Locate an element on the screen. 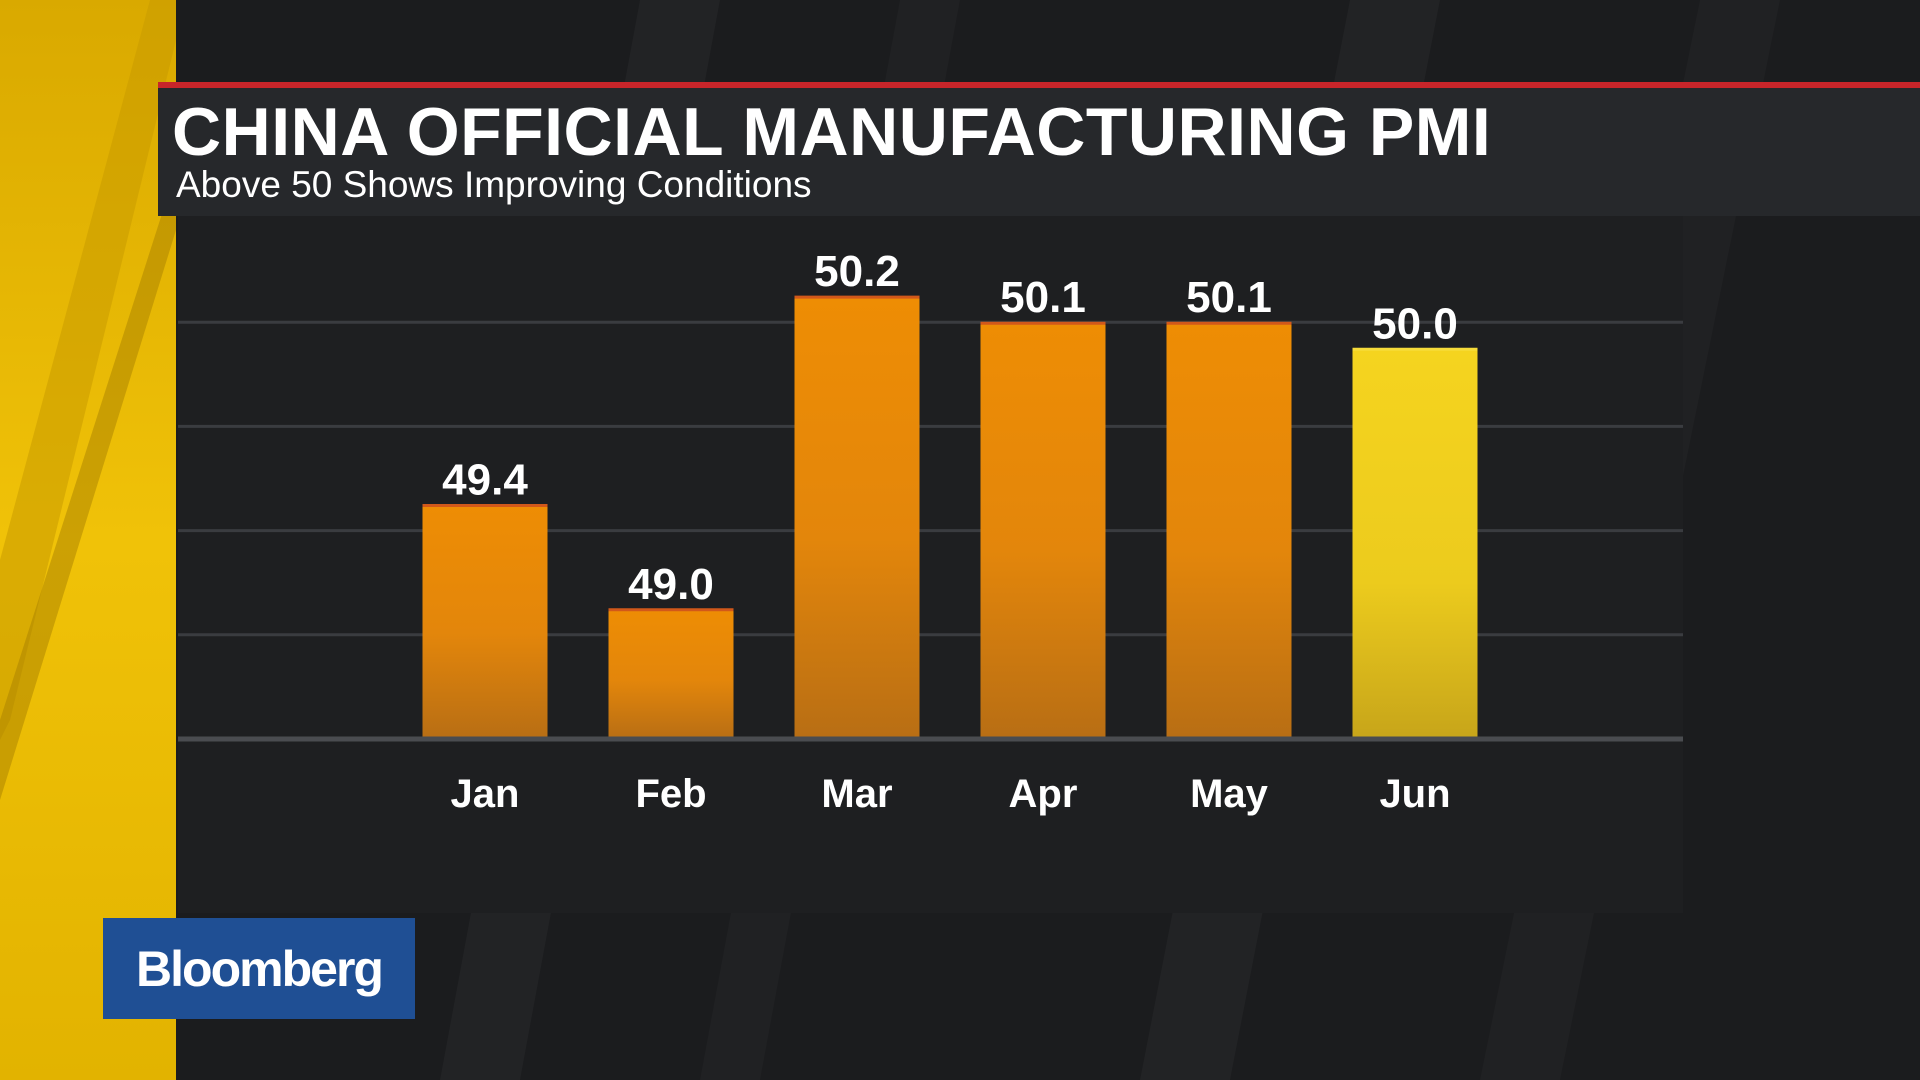  tick-label: Feb is located at coordinates (670, 794).